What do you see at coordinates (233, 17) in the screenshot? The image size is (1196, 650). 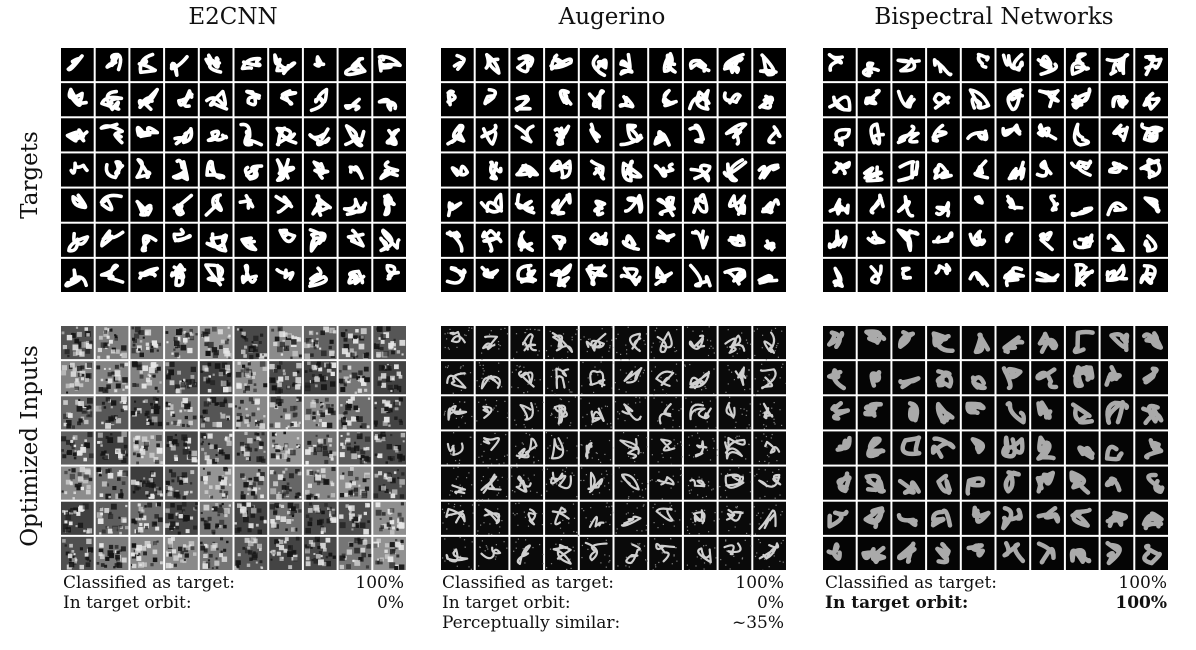 I see `column-title-e2cnn: E2CNN` at bounding box center [233, 17].